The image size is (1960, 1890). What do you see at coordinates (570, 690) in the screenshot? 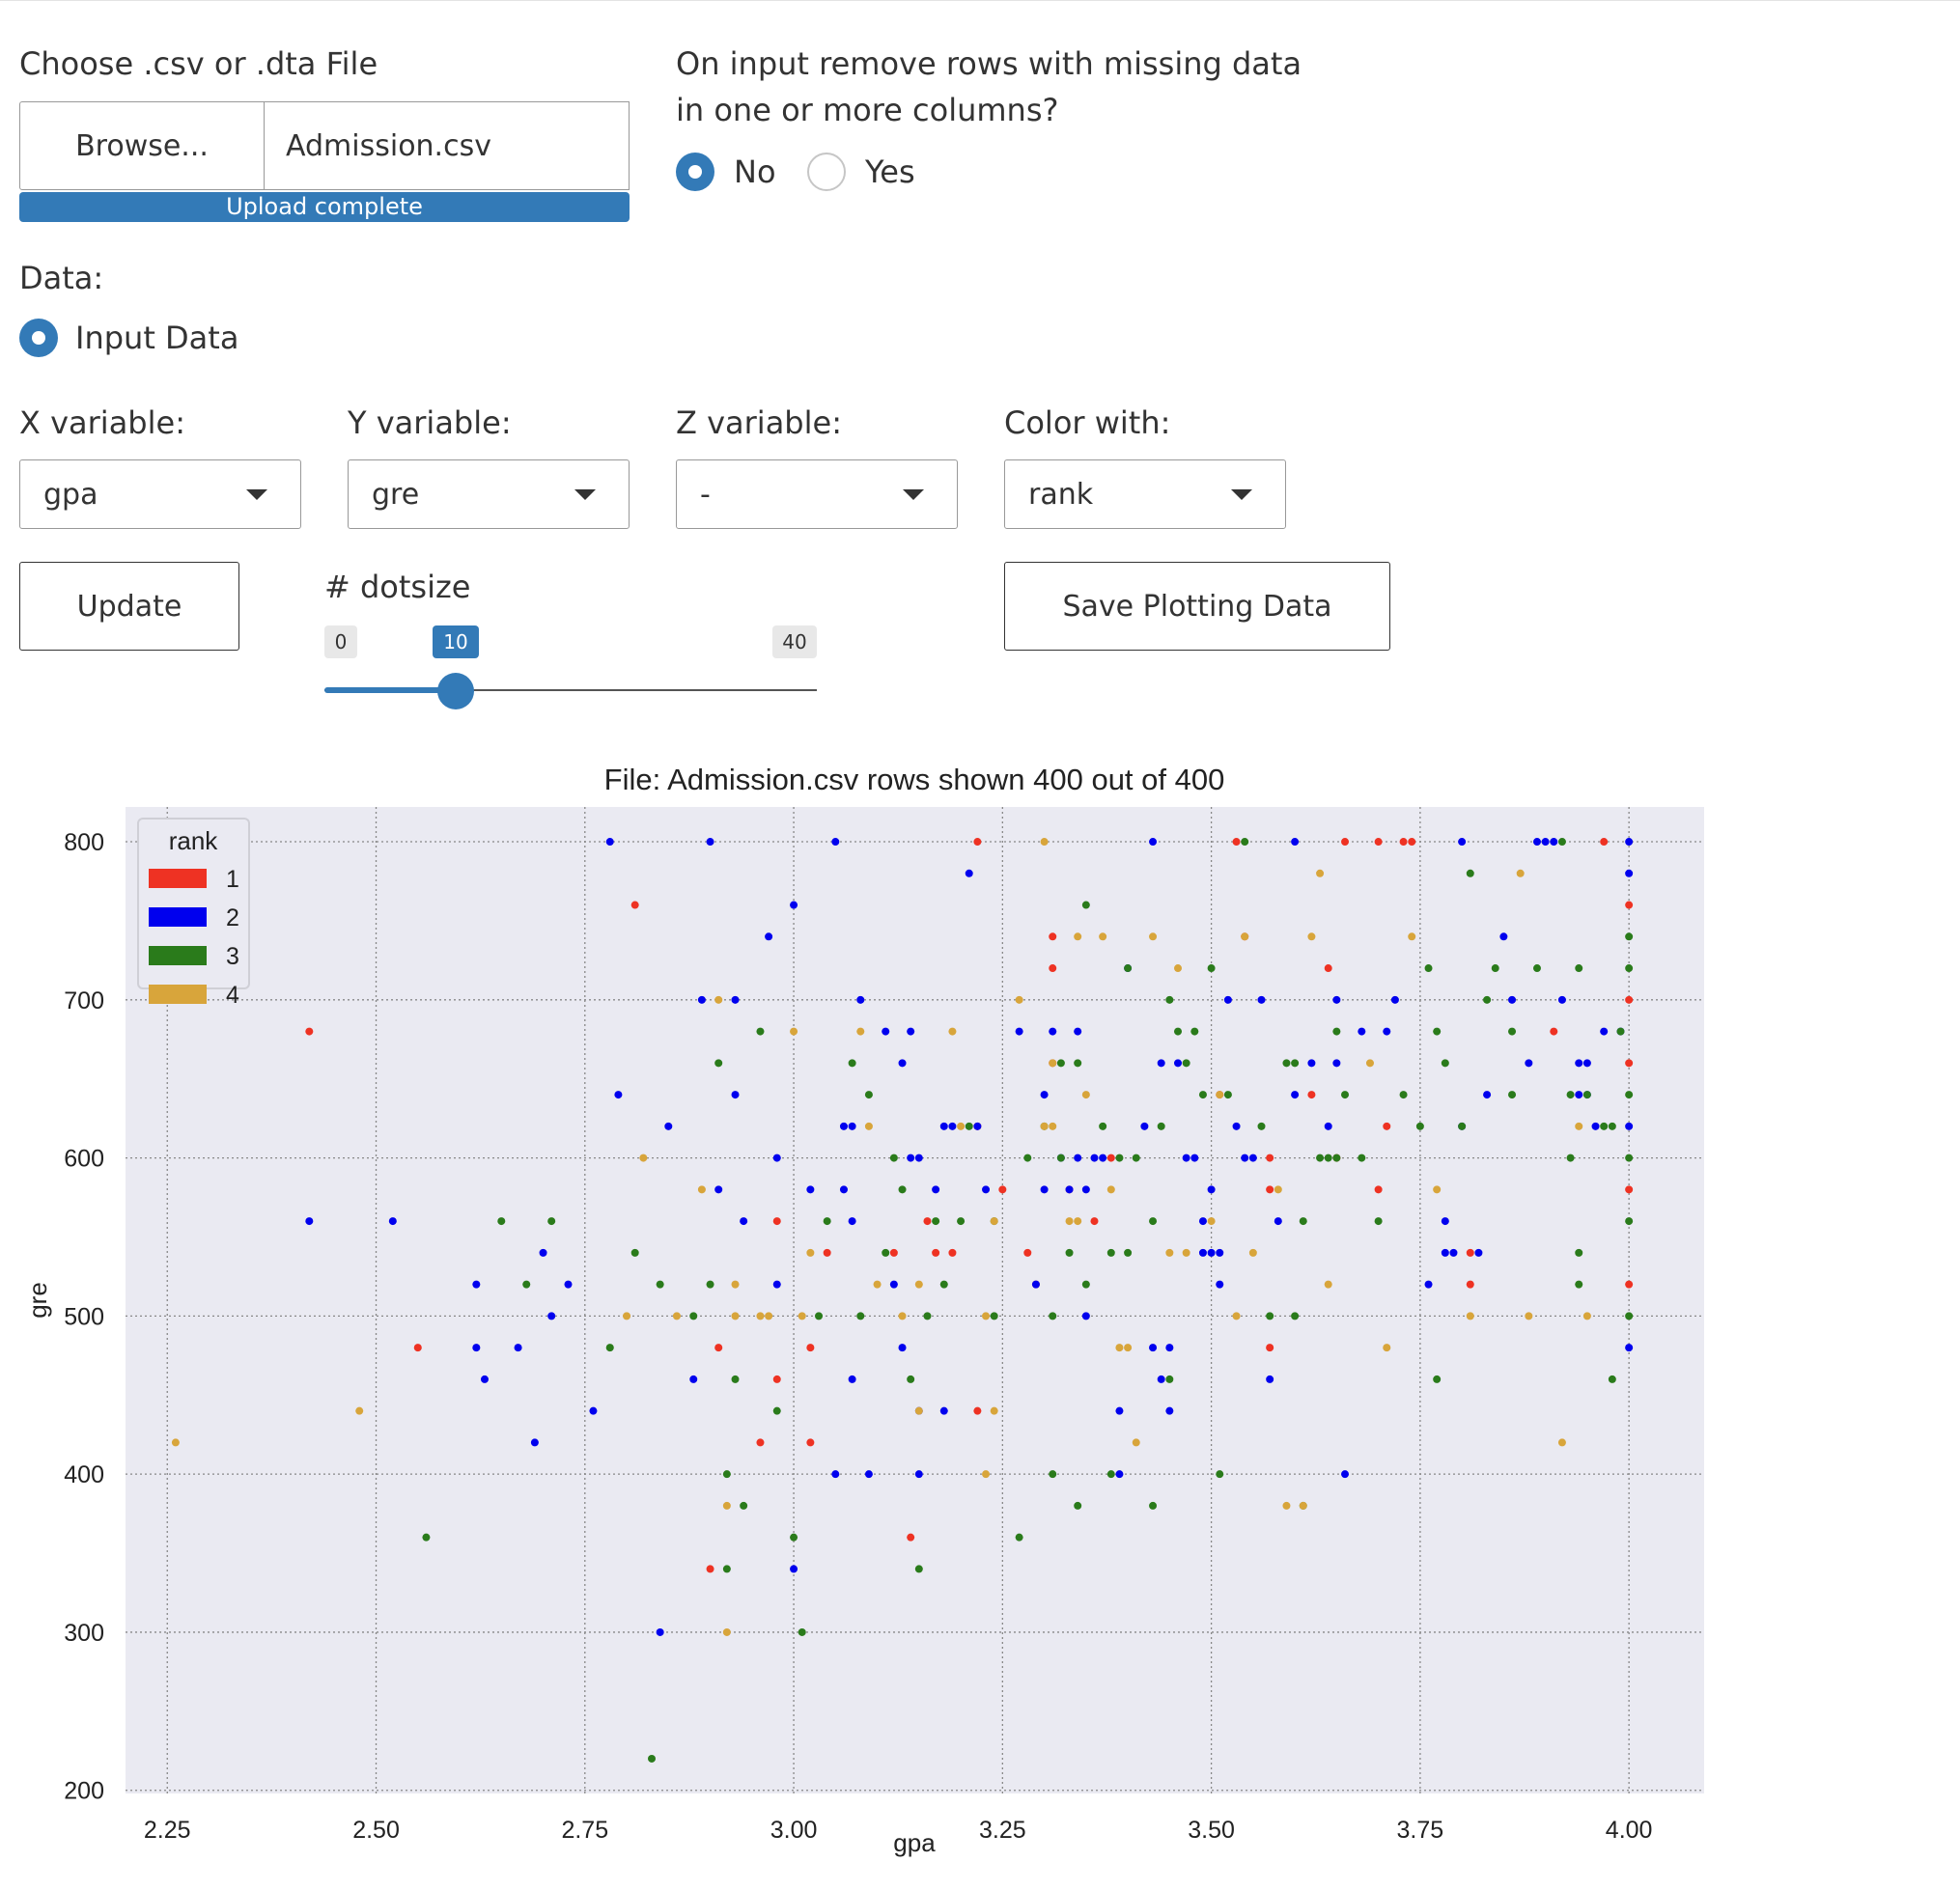
I see `slider-track` at bounding box center [570, 690].